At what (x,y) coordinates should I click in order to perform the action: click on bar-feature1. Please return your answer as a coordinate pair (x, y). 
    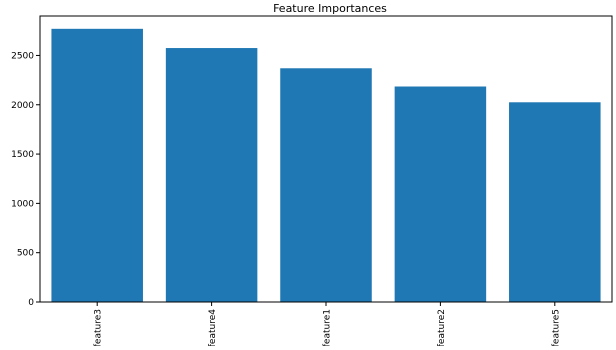
    Looking at the image, I should click on (326, 185).